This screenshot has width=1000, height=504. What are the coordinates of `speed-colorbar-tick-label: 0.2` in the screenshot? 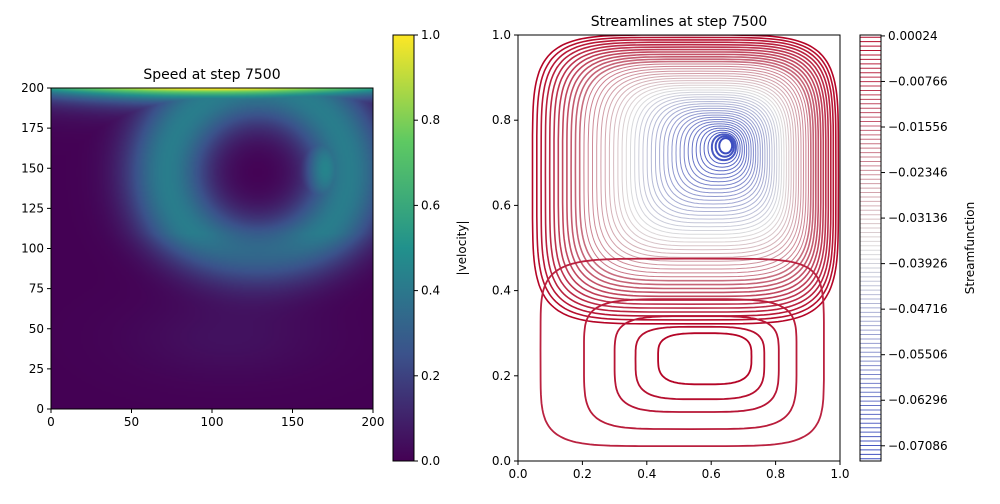 It's located at (430, 376).